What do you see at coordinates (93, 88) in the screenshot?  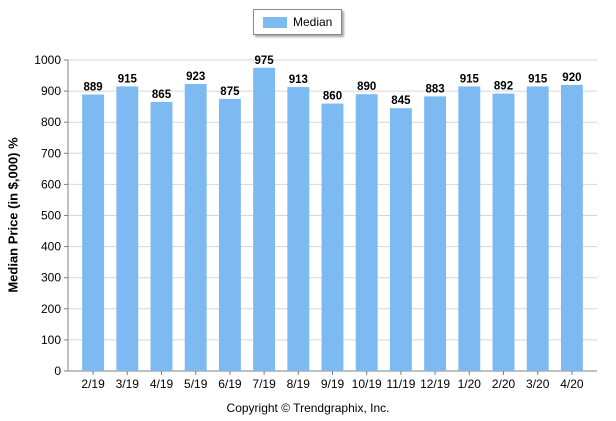 I see `data-label: 889` at bounding box center [93, 88].